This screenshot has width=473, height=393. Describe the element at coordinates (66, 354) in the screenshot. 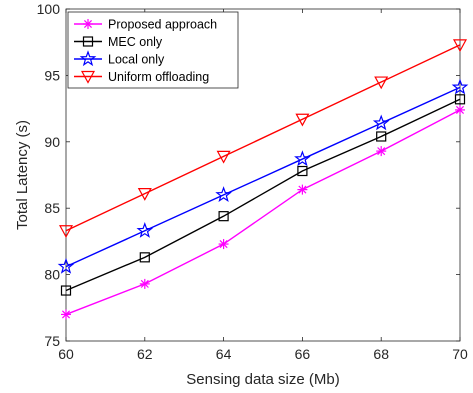

I see `x-tick-label: 60` at that location.